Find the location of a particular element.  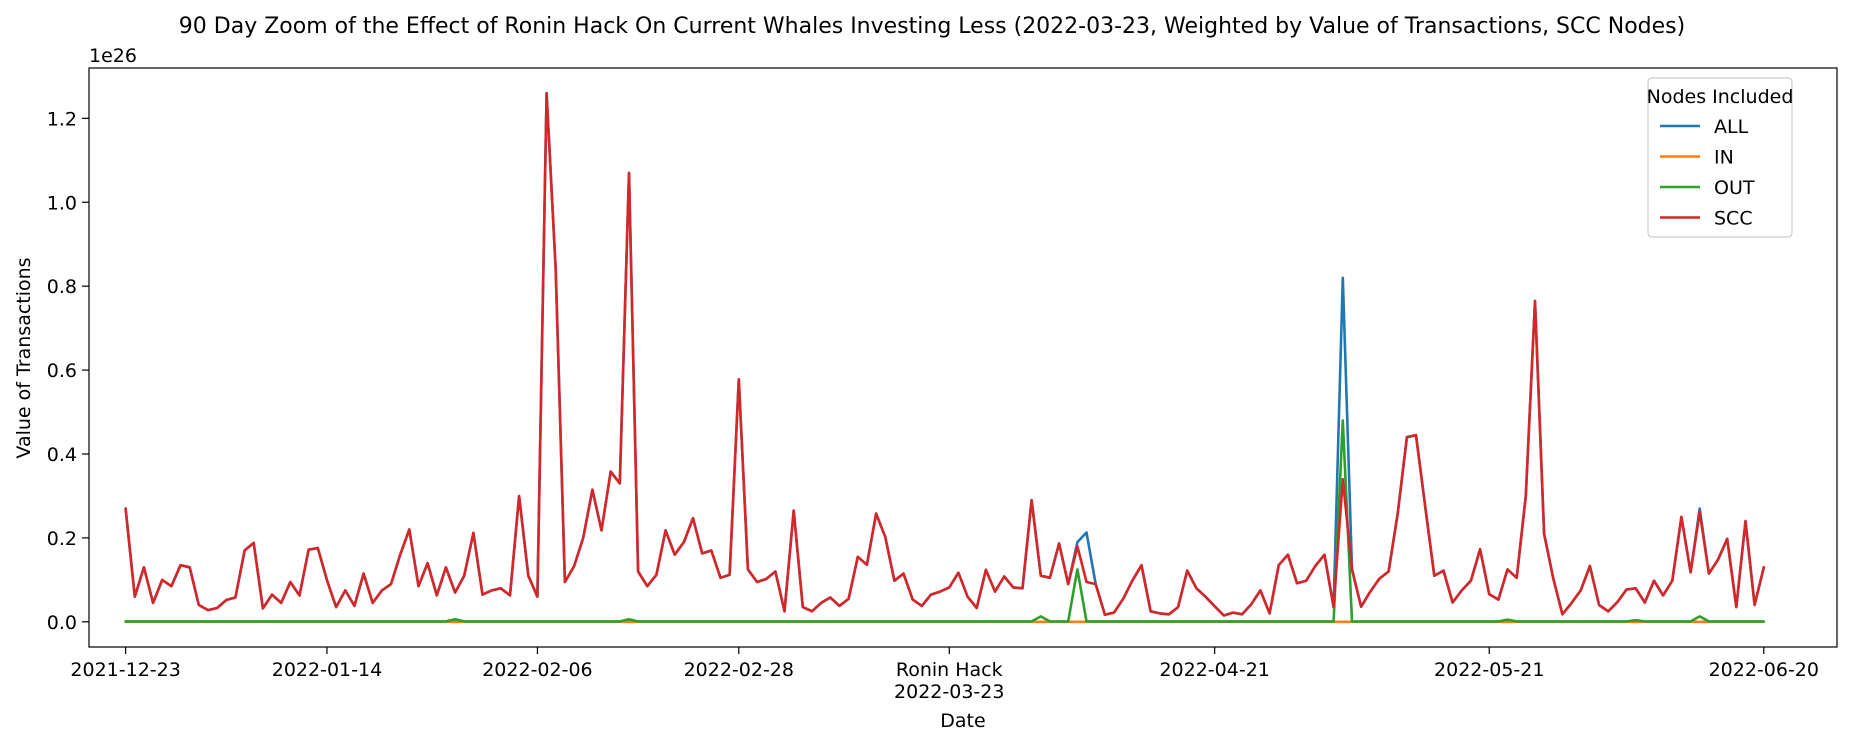

y-tick-label: 0.6 is located at coordinates (62, 371).